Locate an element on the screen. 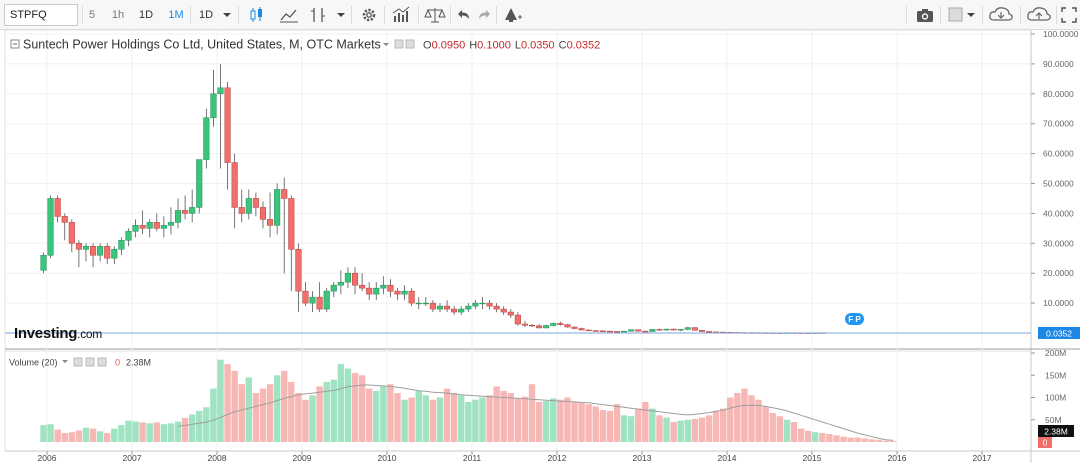  volume-zero-label: 0 is located at coordinates (1045, 443).